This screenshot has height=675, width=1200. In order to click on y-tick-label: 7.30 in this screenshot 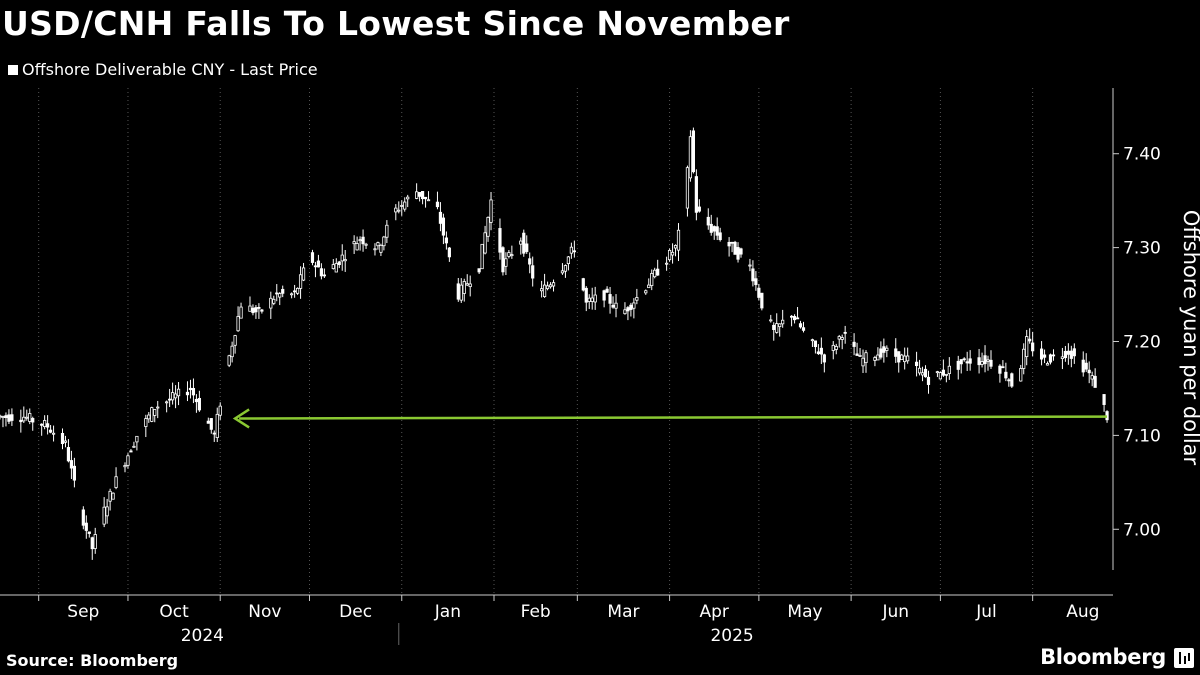, I will do `click(1142, 249)`.